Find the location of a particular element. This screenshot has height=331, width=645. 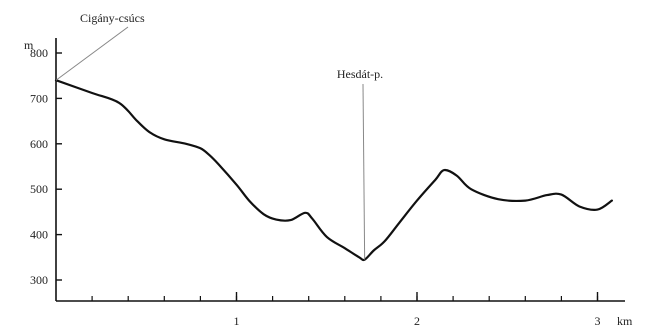

x-tick-label: 2 is located at coordinates (417, 321).